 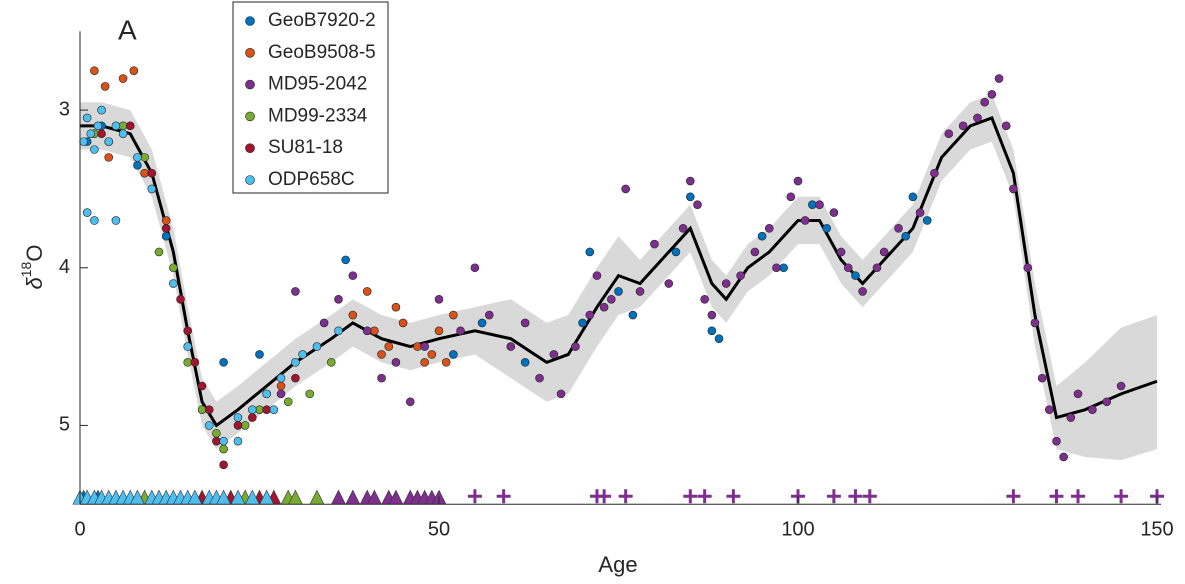 I want to click on x-axis-label: Age, so click(x=617, y=564).